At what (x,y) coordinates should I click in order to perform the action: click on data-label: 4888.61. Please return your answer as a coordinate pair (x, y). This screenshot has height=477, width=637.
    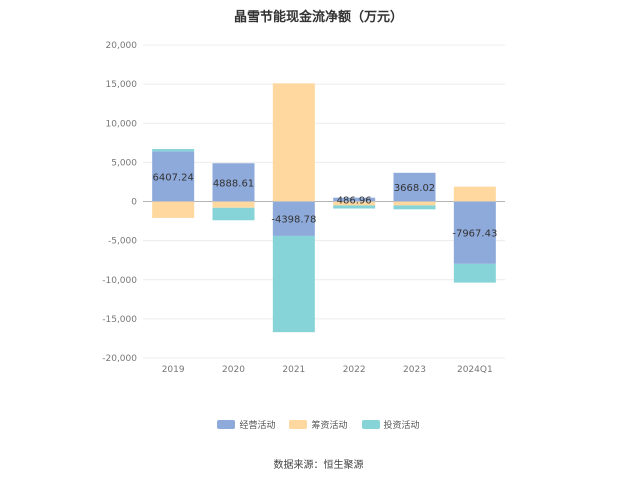
    Looking at the image, I should click on (233, 183).